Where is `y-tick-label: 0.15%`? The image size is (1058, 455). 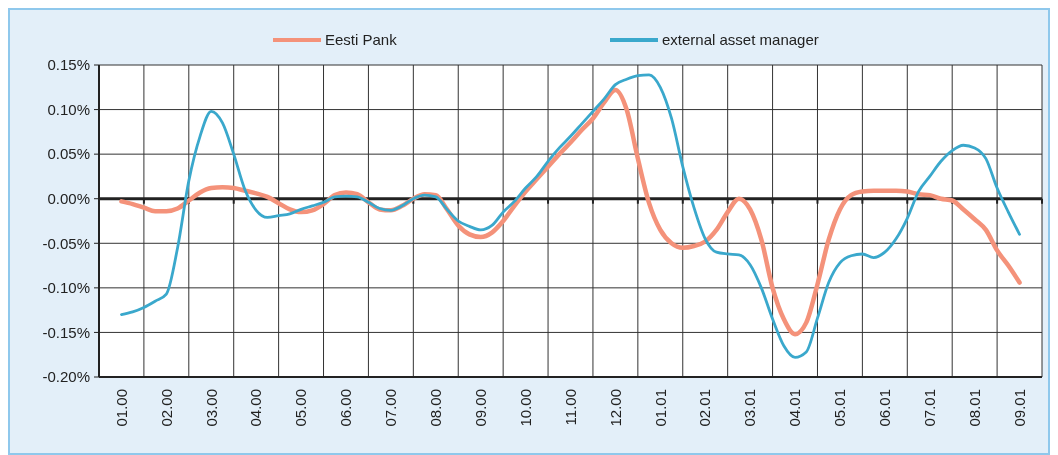 y-tick-label: 0.15% is located at coordinates (68, 65).